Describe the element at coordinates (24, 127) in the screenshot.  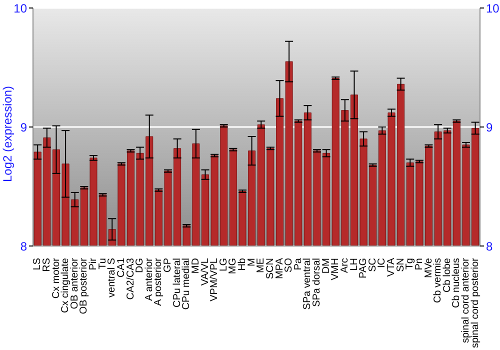
I see `y-tick-label: 9` at that location.